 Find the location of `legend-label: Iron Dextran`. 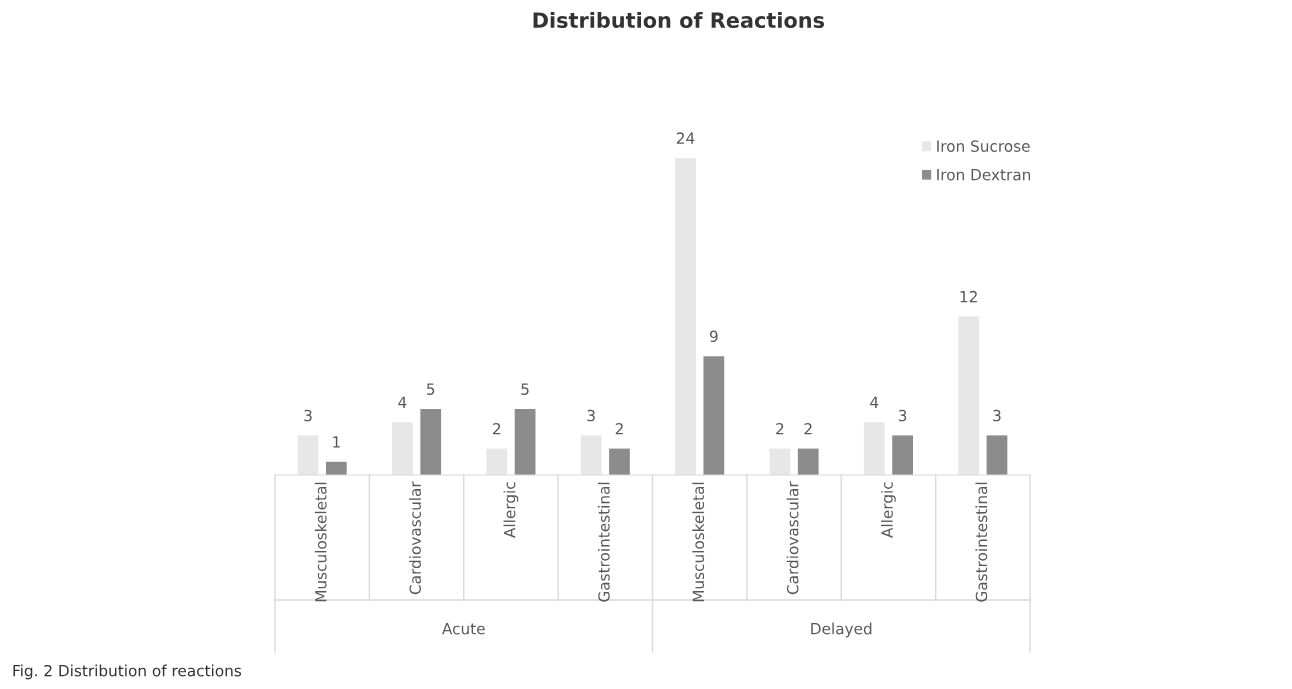

legend-label: Iron Dextran is located at coordinates (984, 175).